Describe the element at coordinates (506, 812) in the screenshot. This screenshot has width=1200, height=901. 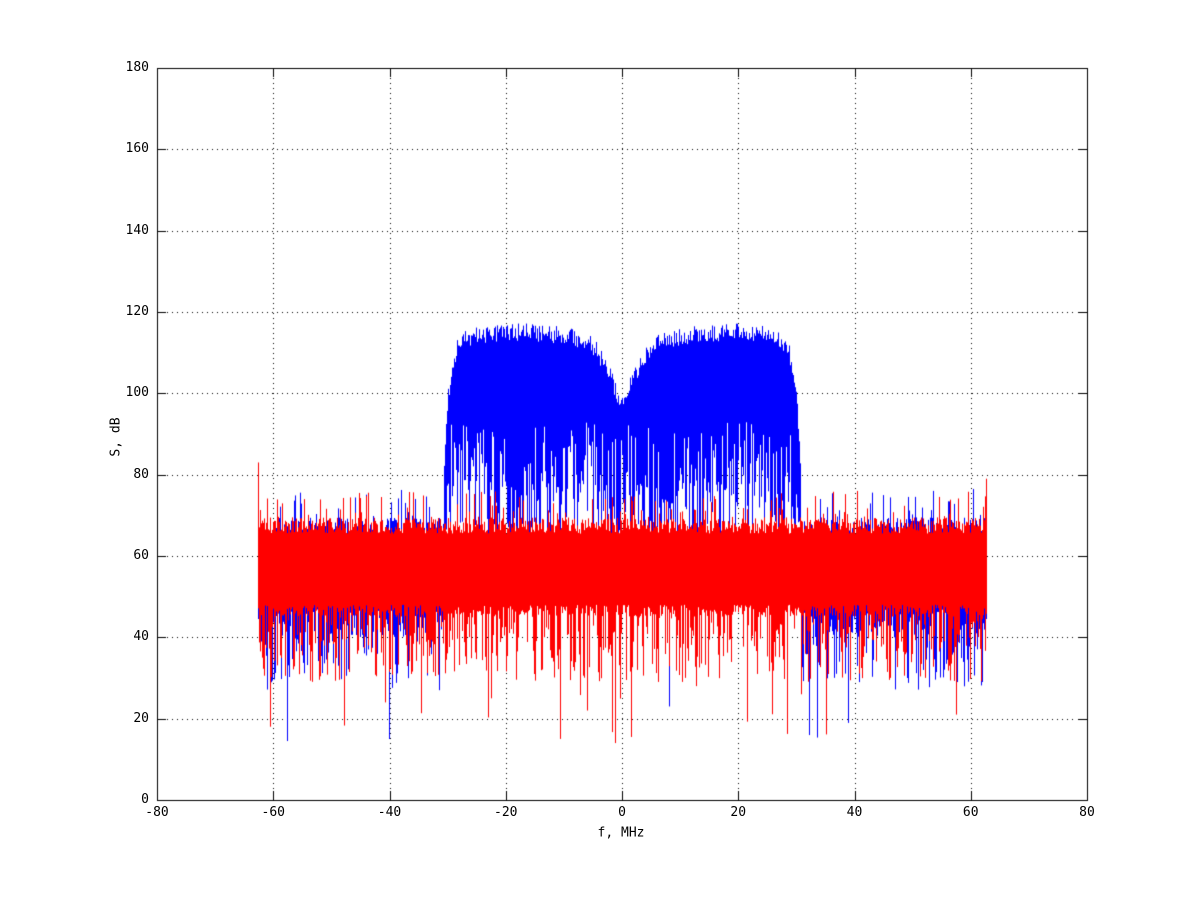
I see `x-tick-label: -20` at that location.